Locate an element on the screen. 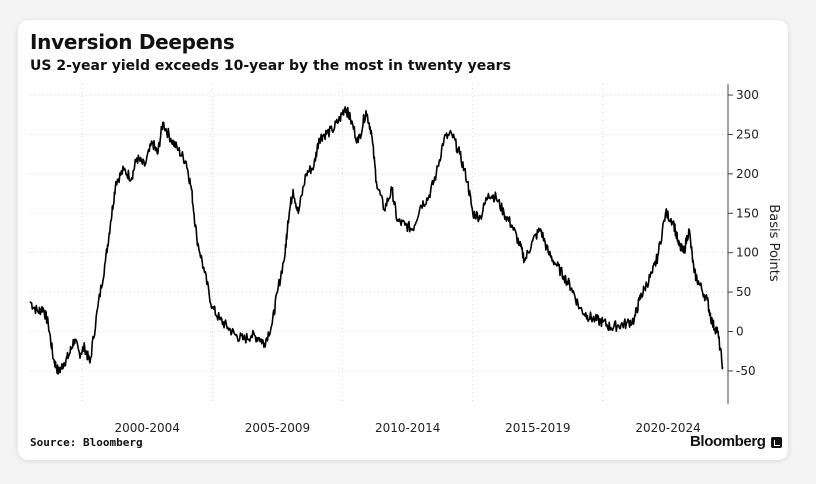 Image resolution: width=816 pixels, height=484 pixels. y-tick-label: 250 is located at coordinates (747, 134).